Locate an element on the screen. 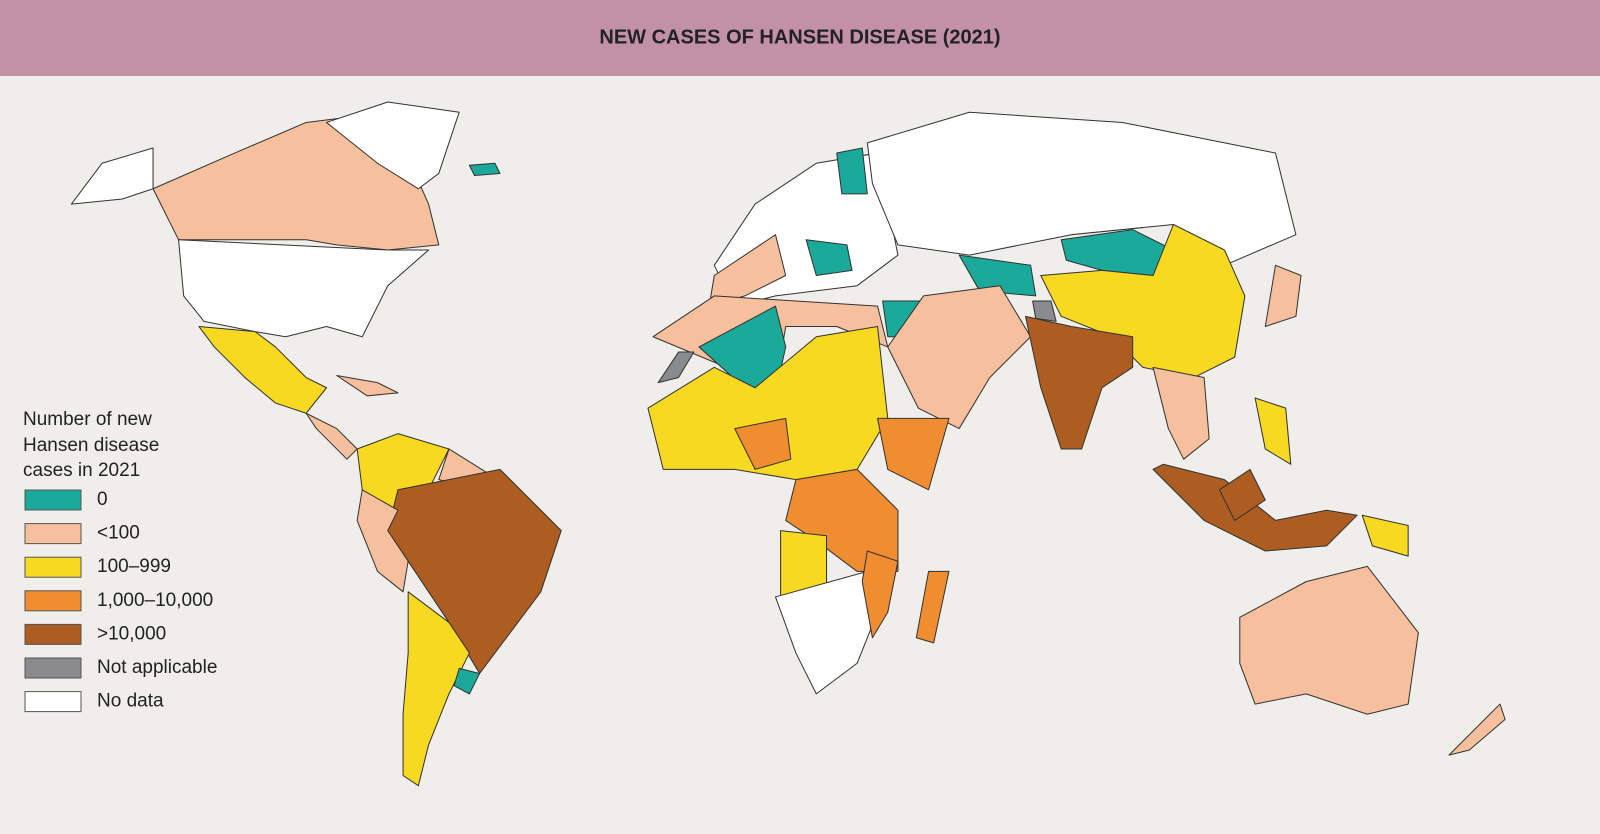  usa is located at coordinates (304, 288).